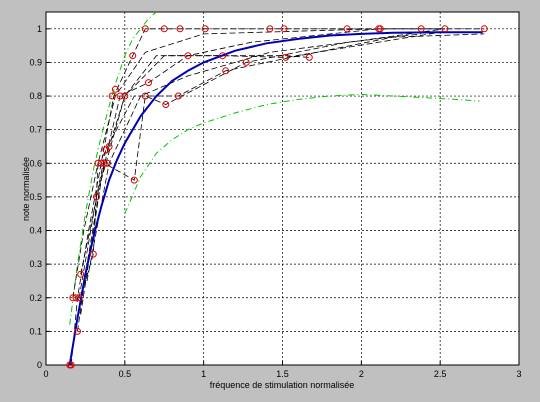  I want to click on x-tick-label: 0.5, so click(125, 374).